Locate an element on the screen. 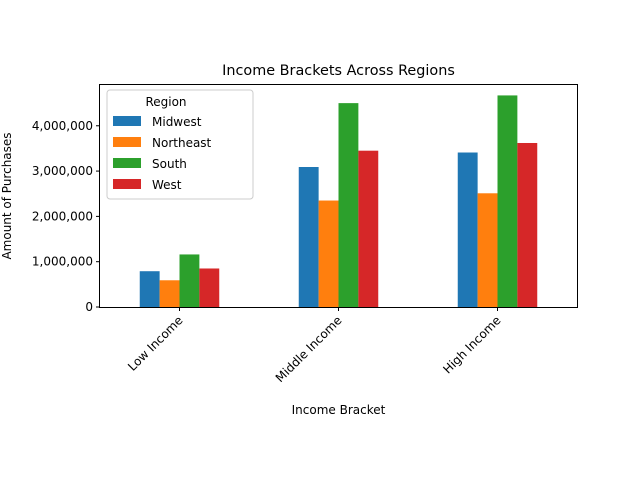 Image resolution: width=640 pixels, height=480 pixels. legend-frame is located at coordinates (180, 144).